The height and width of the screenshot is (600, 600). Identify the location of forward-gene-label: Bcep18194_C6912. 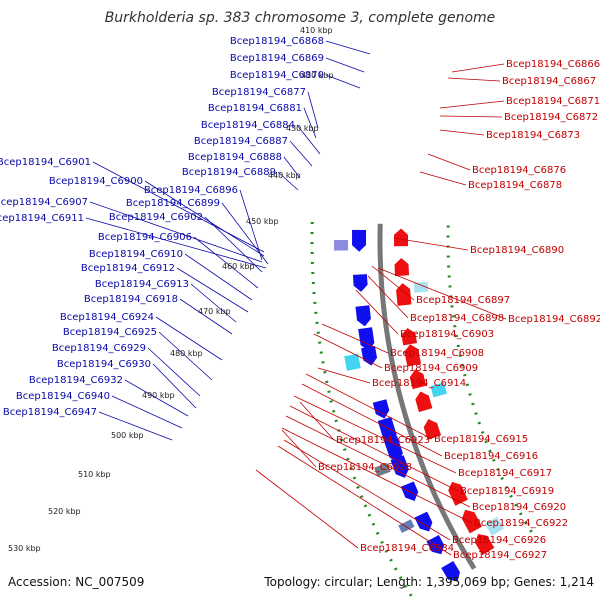
(128, 268).